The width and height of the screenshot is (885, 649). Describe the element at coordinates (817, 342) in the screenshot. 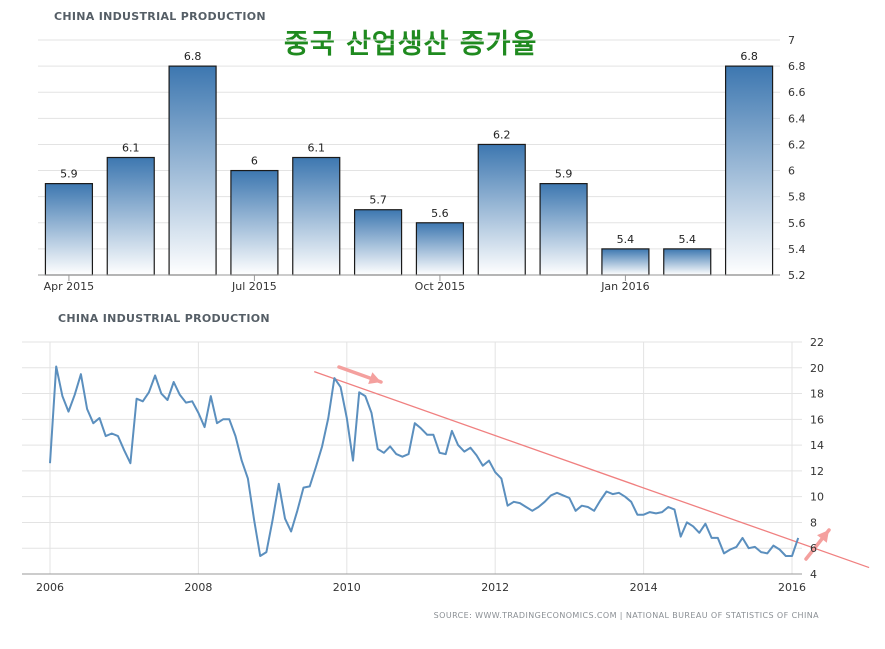

I see `line-y-tick-label: 22` at that location.